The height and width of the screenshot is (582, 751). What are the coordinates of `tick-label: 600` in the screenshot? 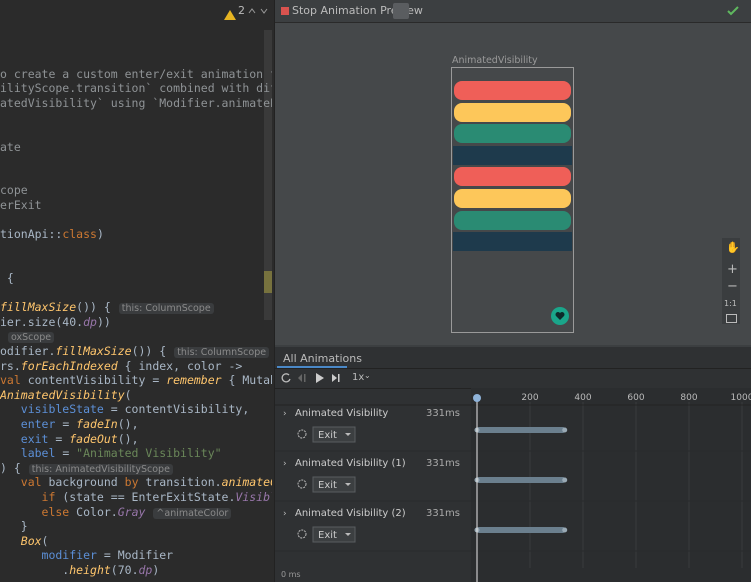 It's located at (635, 398).